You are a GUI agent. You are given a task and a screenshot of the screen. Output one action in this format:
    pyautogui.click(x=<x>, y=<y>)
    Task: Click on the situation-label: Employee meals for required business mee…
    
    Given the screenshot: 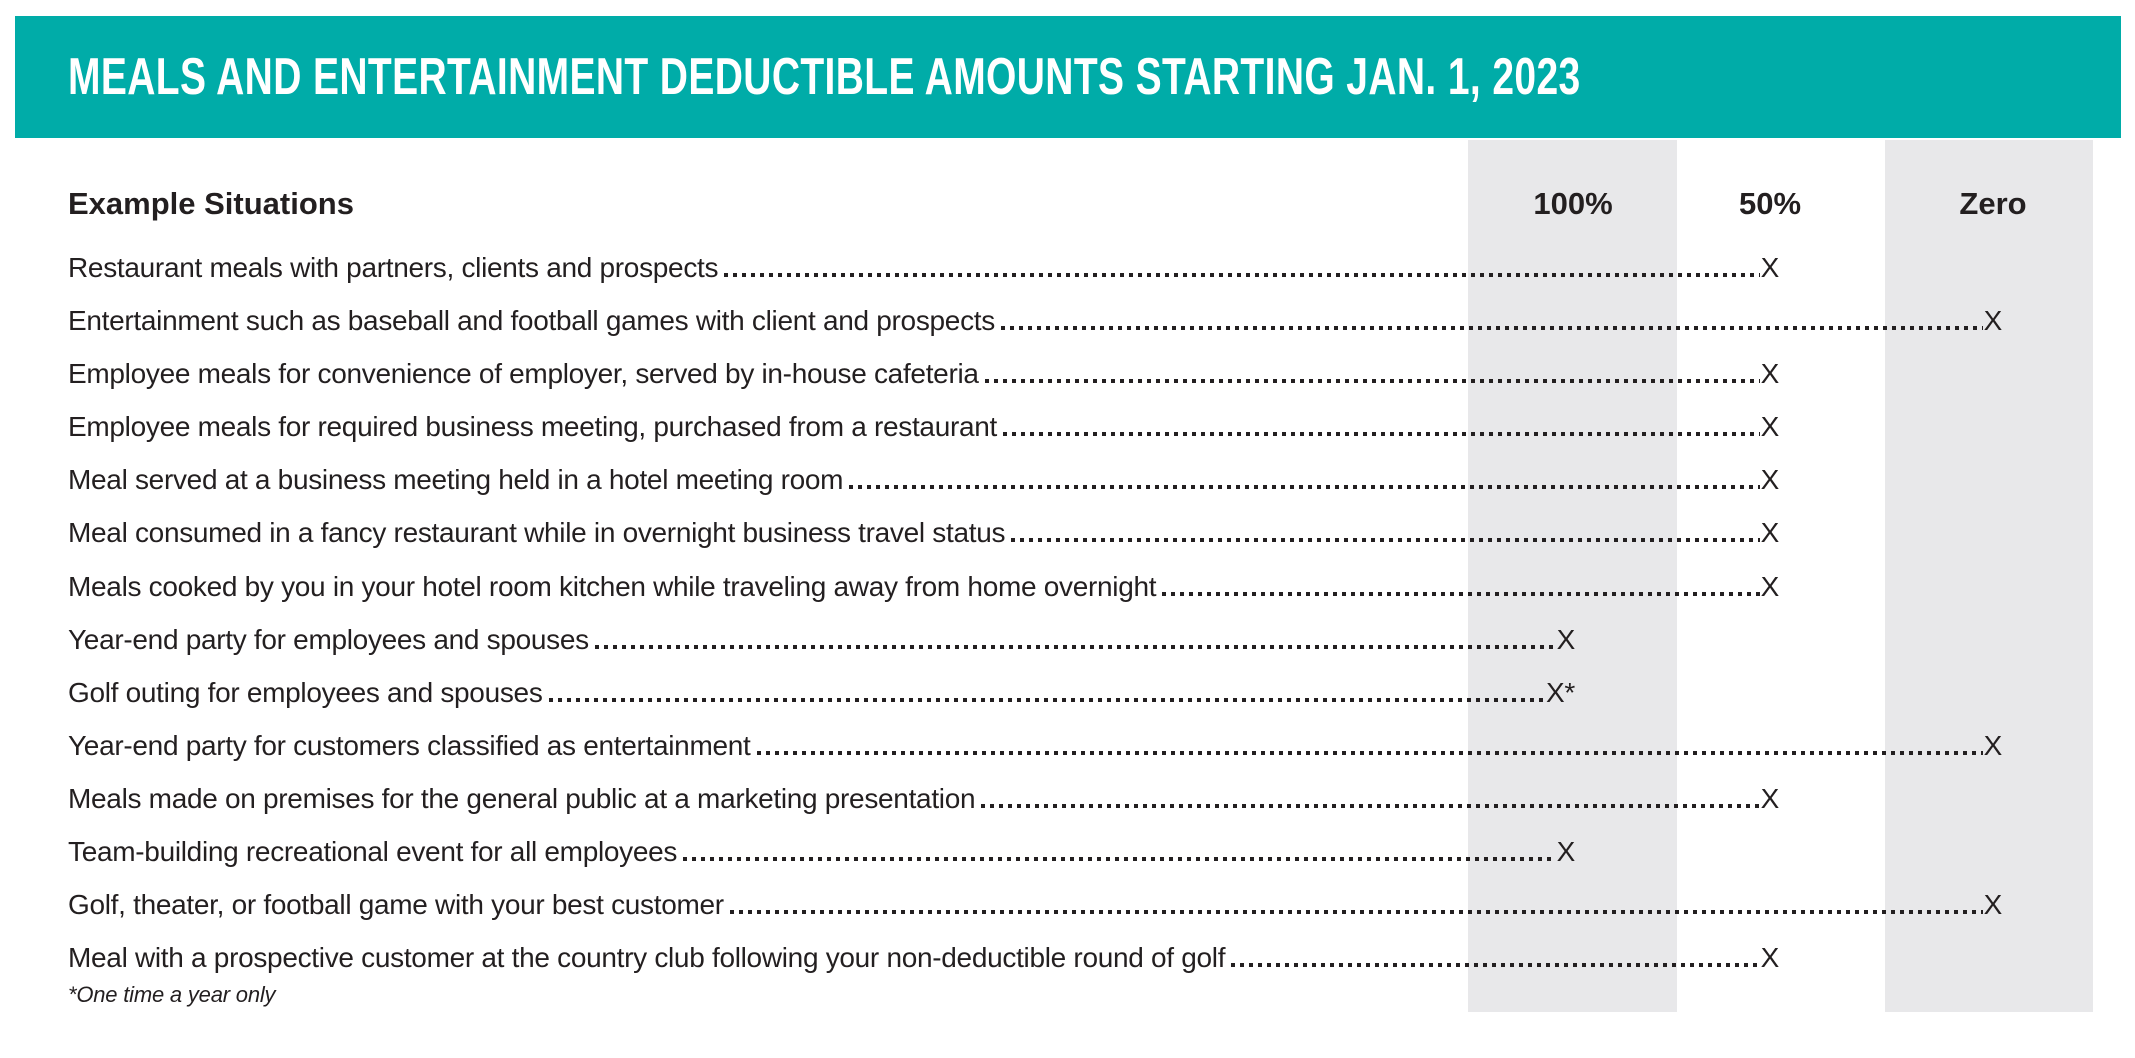 What is the action you would take?
    pyautogui.click(x=533, y=427)
    